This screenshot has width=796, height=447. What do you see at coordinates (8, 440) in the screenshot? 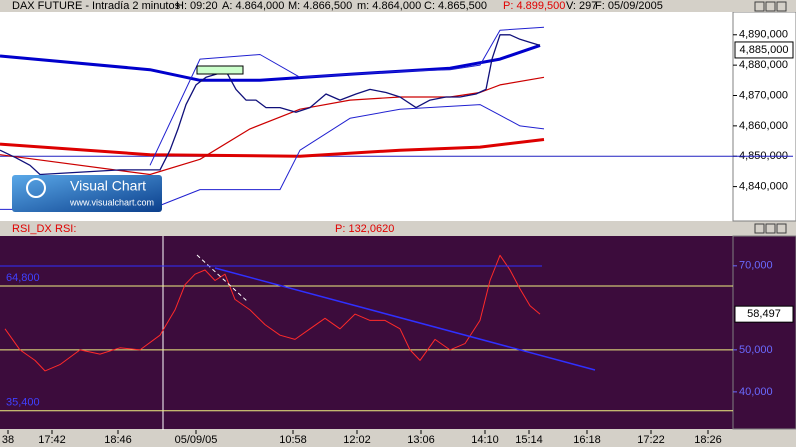
I see `x-tick-label: 38` at bounding box center [8, 440].